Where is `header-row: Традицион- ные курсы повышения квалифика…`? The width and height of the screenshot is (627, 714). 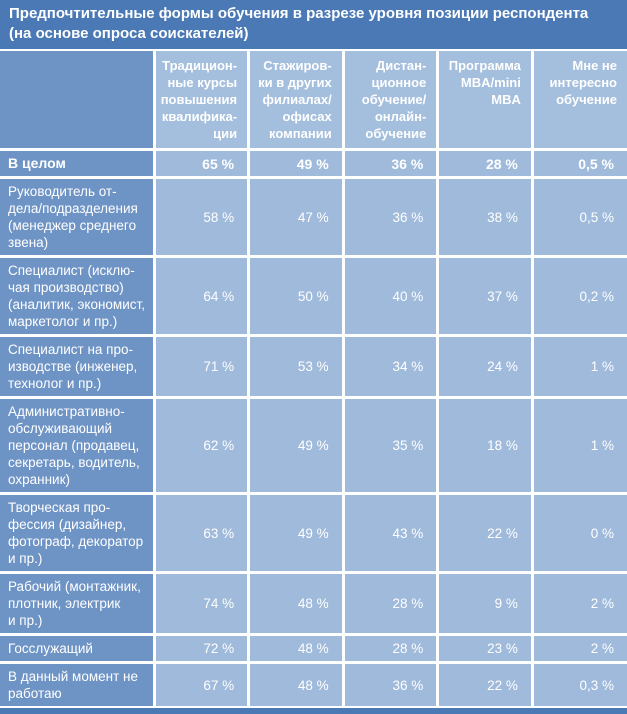
header-row: Традицион- ные курсы повышения квалифика… is located at coordinates (313, 101).